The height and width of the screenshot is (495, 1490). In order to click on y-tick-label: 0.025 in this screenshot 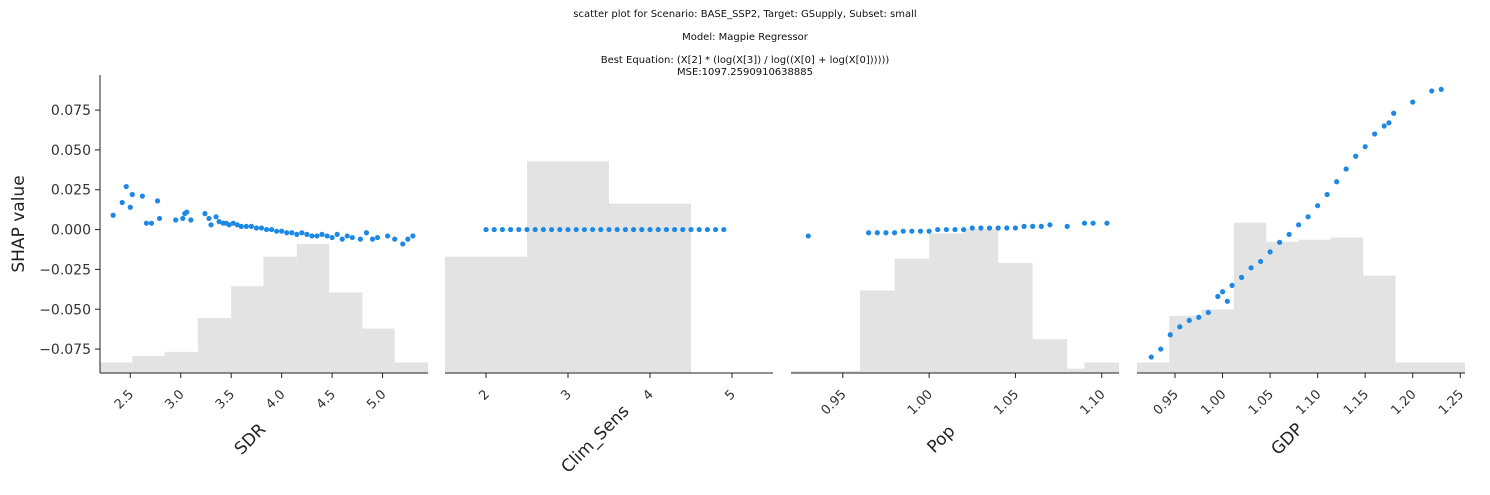, I will do `click(71, 191)`.